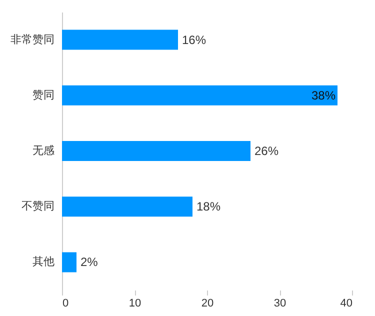  I want to click on x-tick-label: 30, so click(280, 304).